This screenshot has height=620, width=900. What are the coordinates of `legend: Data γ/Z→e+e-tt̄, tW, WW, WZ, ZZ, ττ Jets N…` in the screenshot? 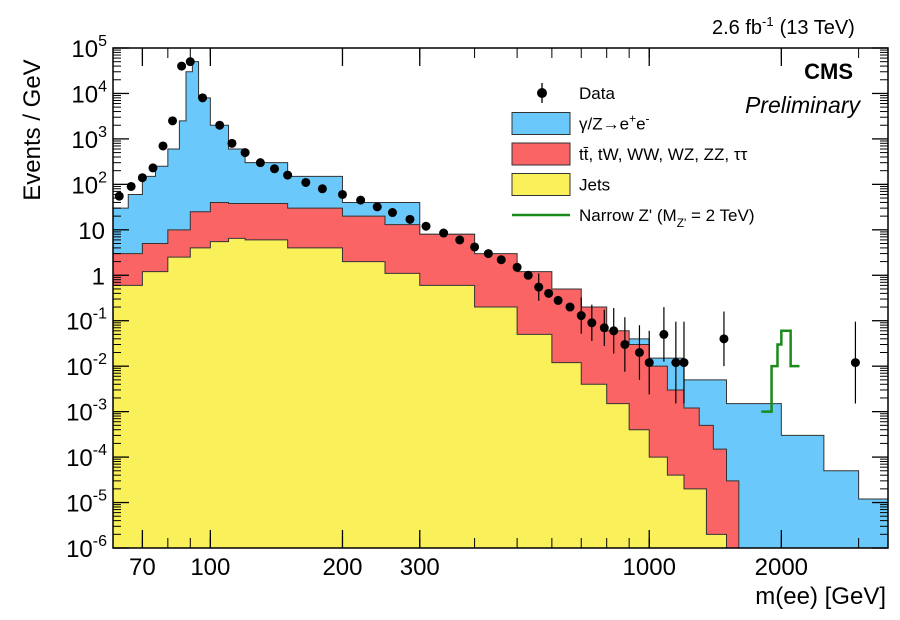 It's located at (633, 156).